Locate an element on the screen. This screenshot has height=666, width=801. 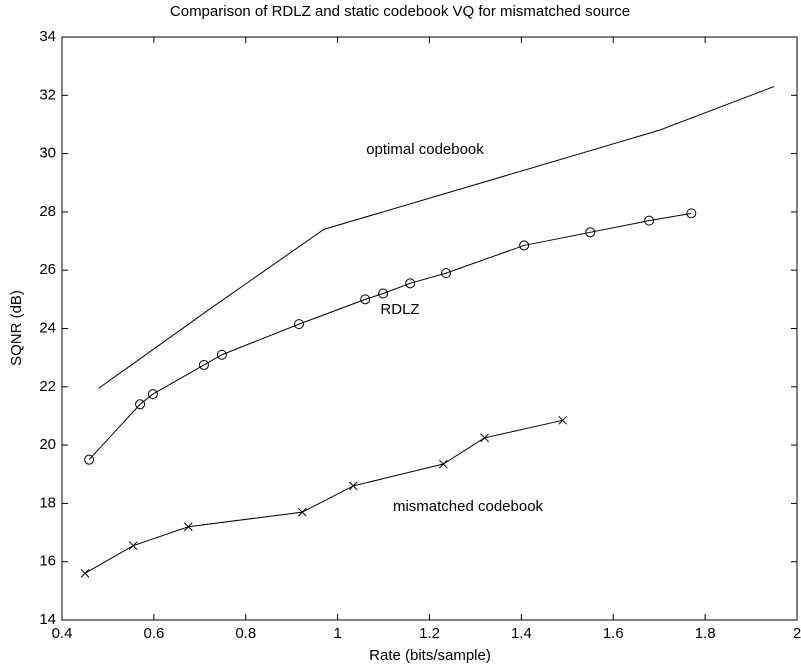
x-tick-label: 0.8 is located at coordinates (245, 633).